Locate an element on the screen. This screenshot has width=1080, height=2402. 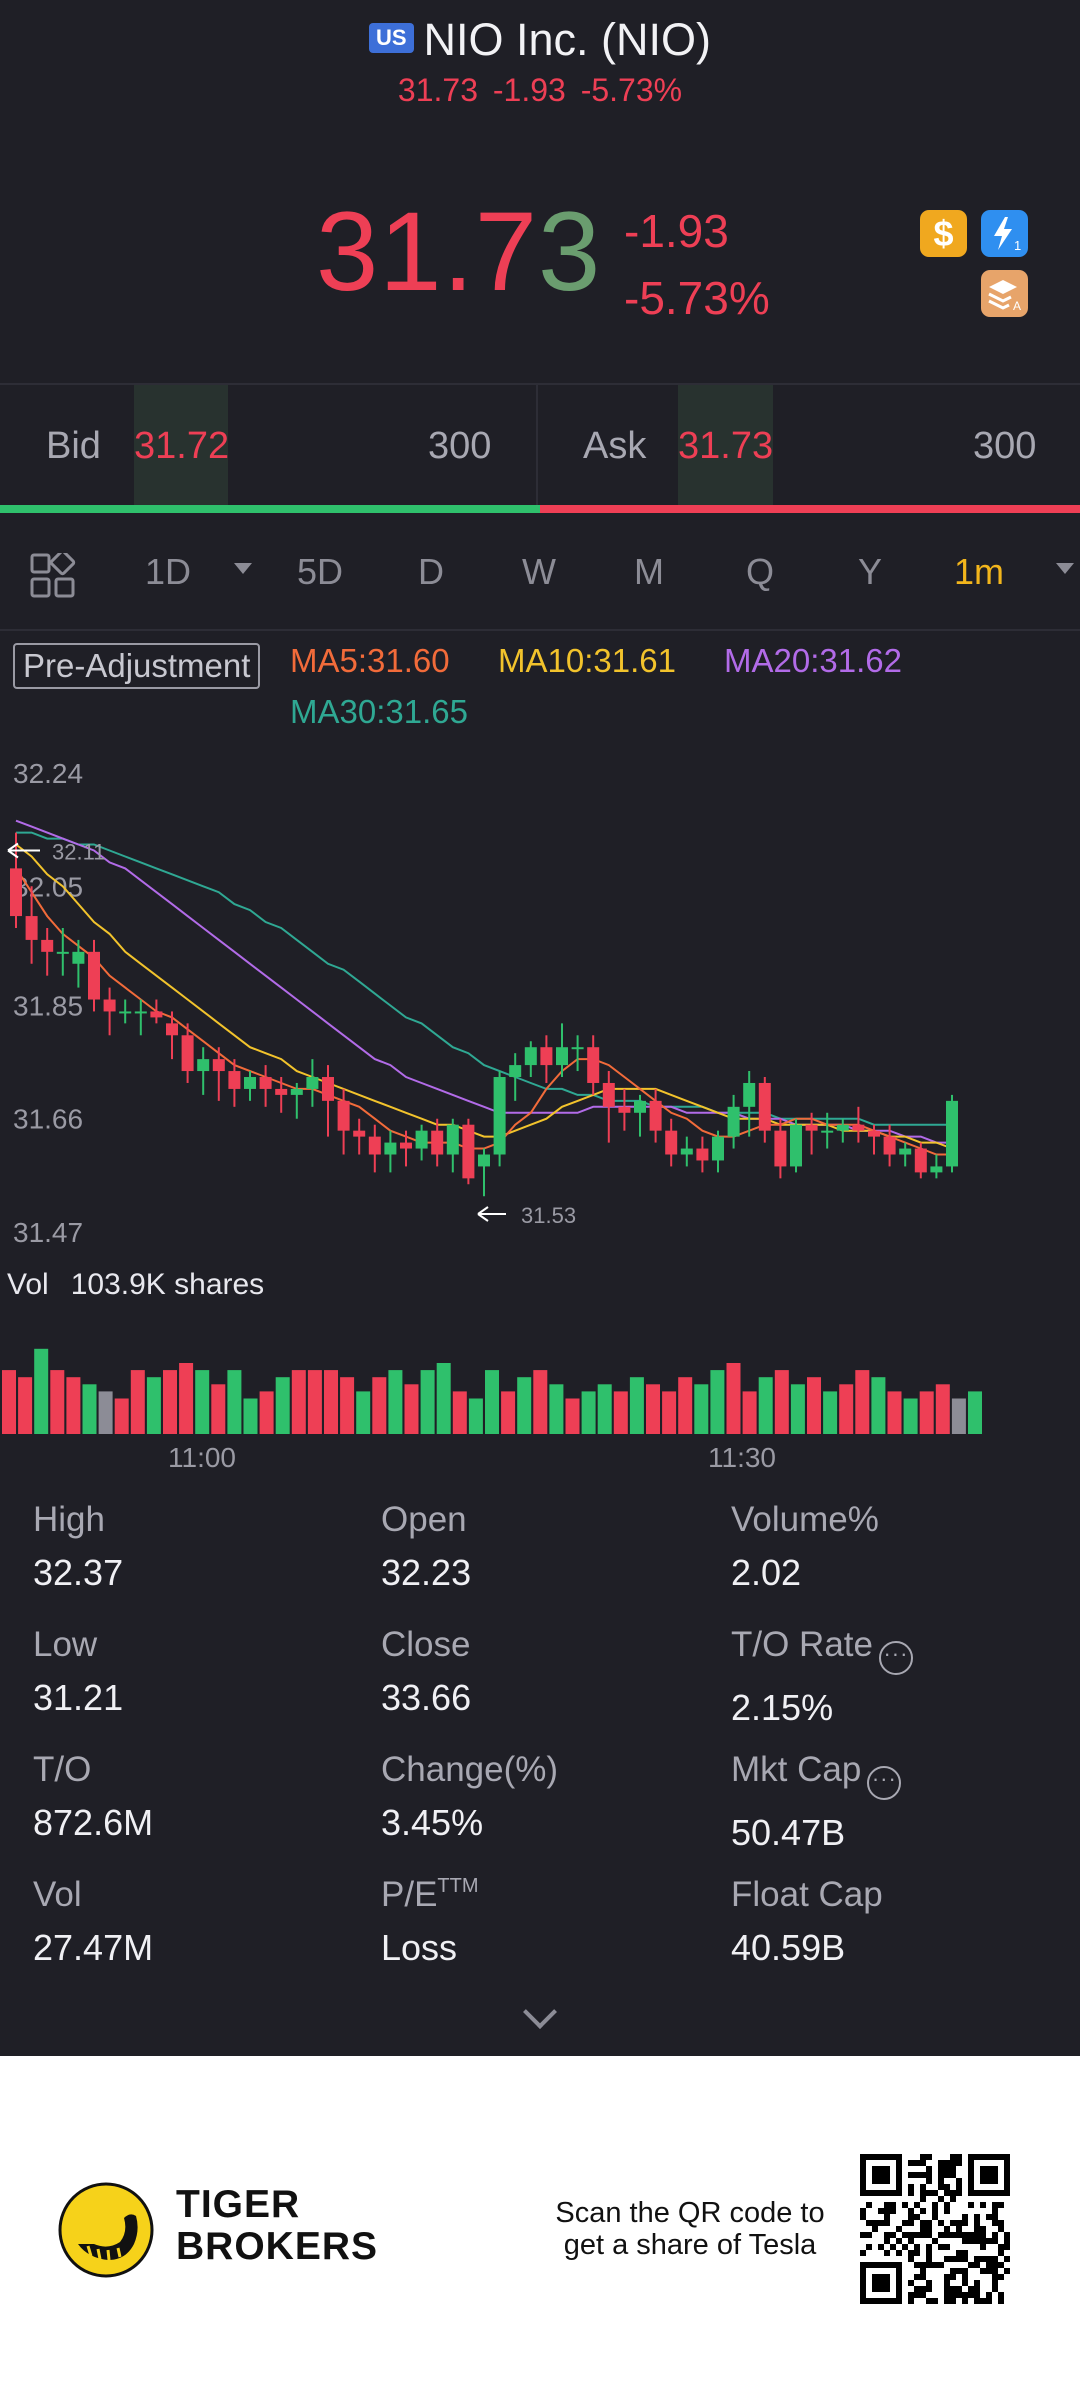
volume-header: Vol 103.9K shares is located at coordinates (135, 1285).